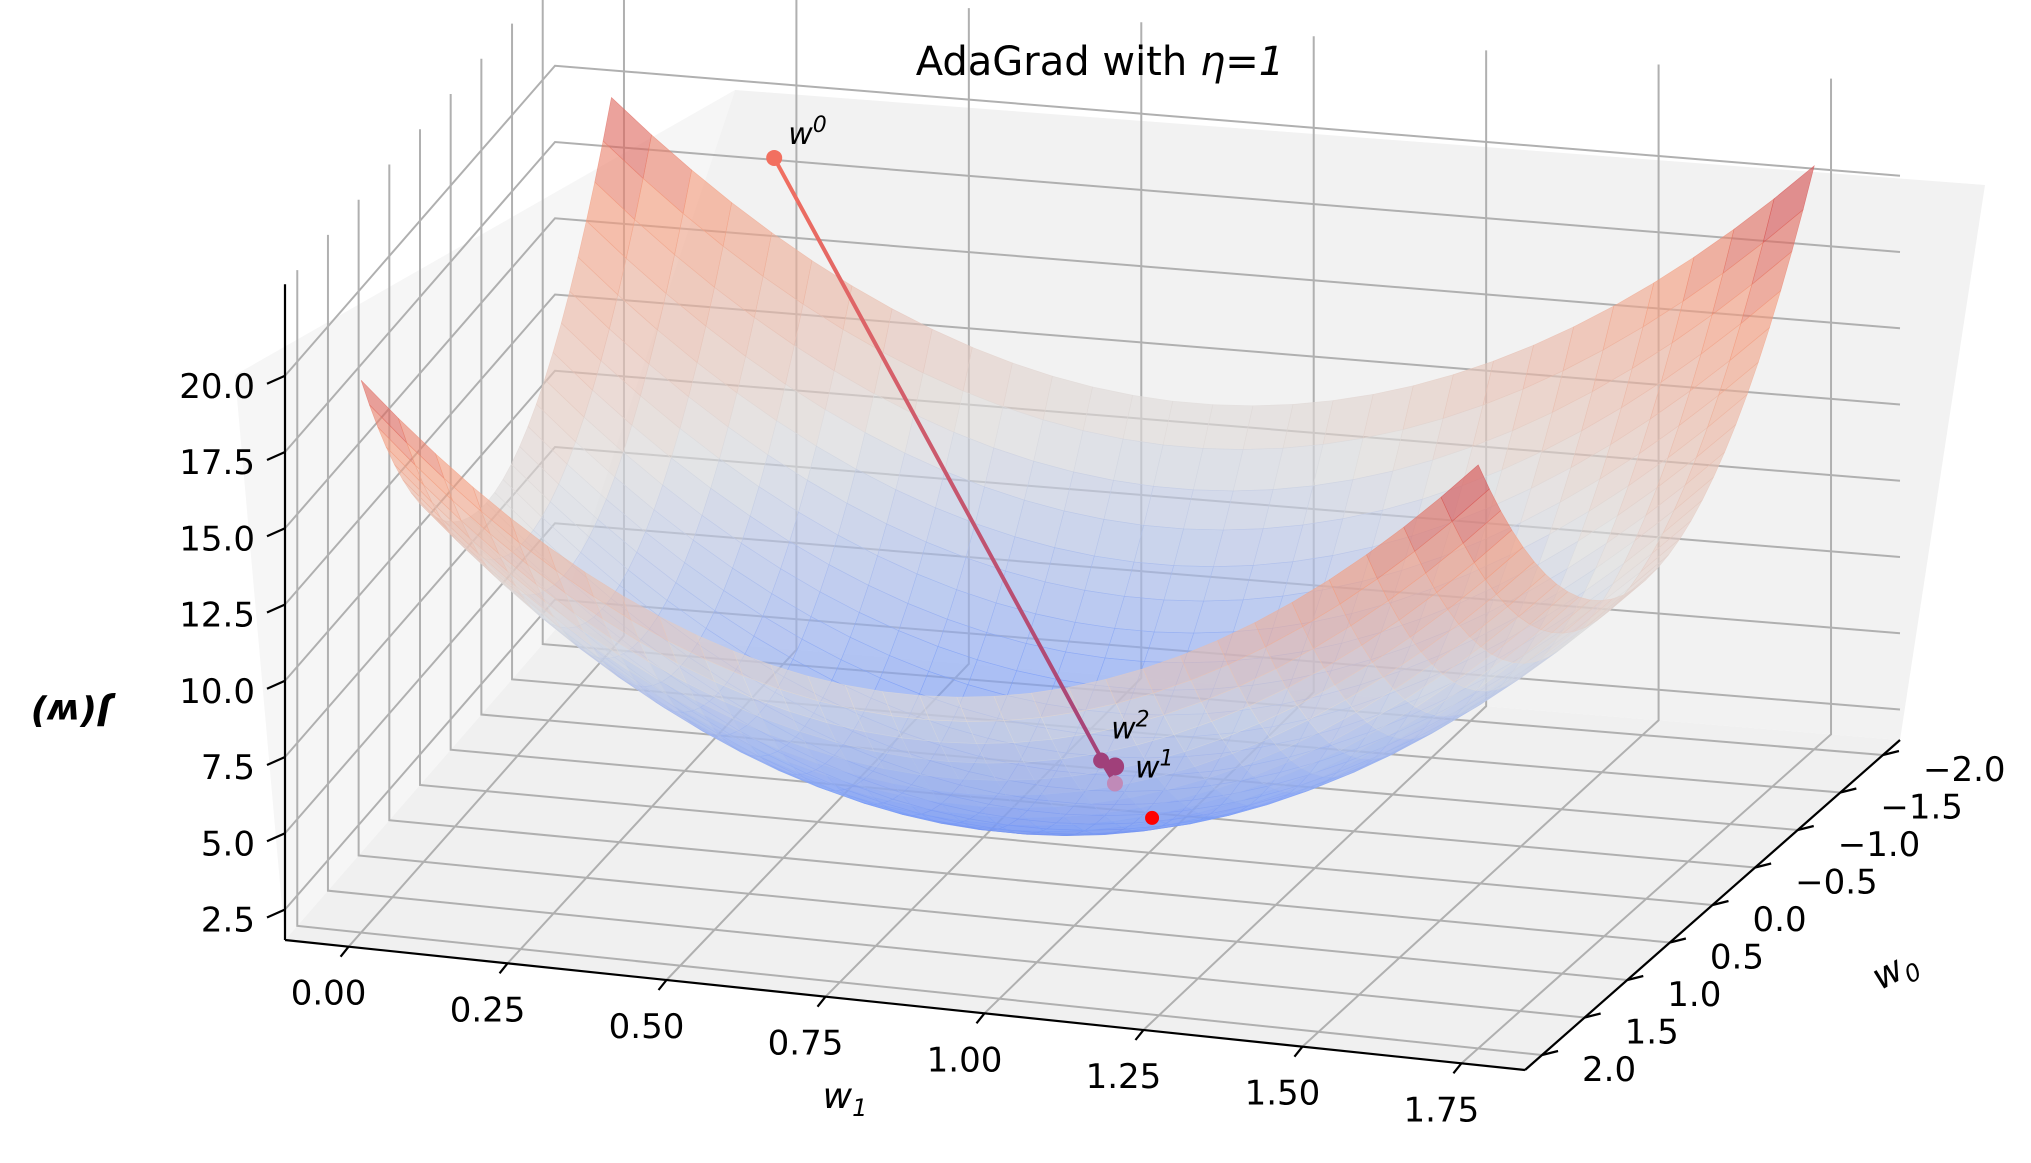  What do you see at coordinates (1130, 726) in the screenshot?
I see `trajectory-label: w2` at bounding box center [1130, 726].